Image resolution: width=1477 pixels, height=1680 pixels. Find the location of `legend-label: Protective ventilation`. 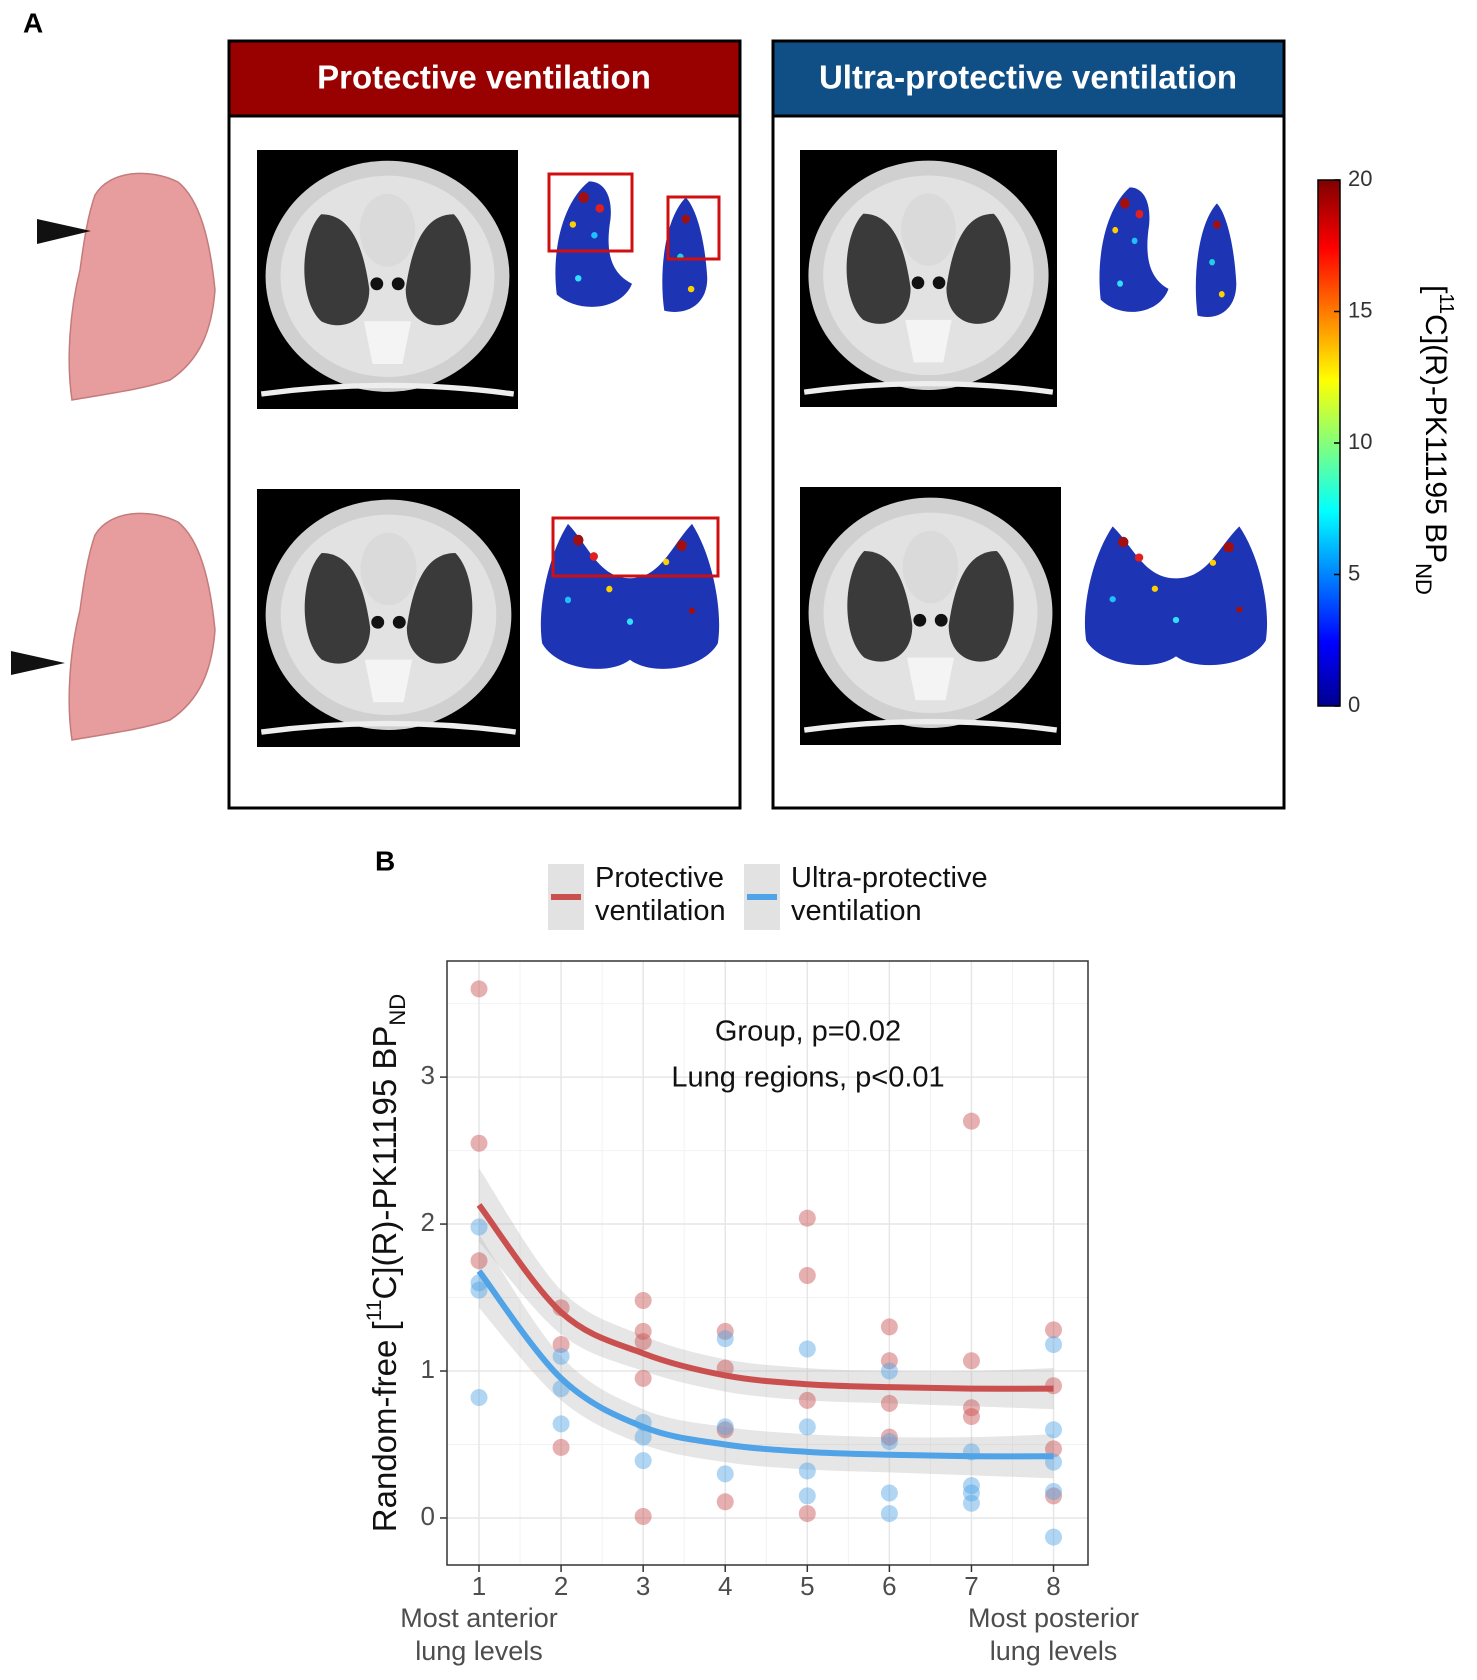

legend-label: Protective ventilation is located at coordinates (660, 894).